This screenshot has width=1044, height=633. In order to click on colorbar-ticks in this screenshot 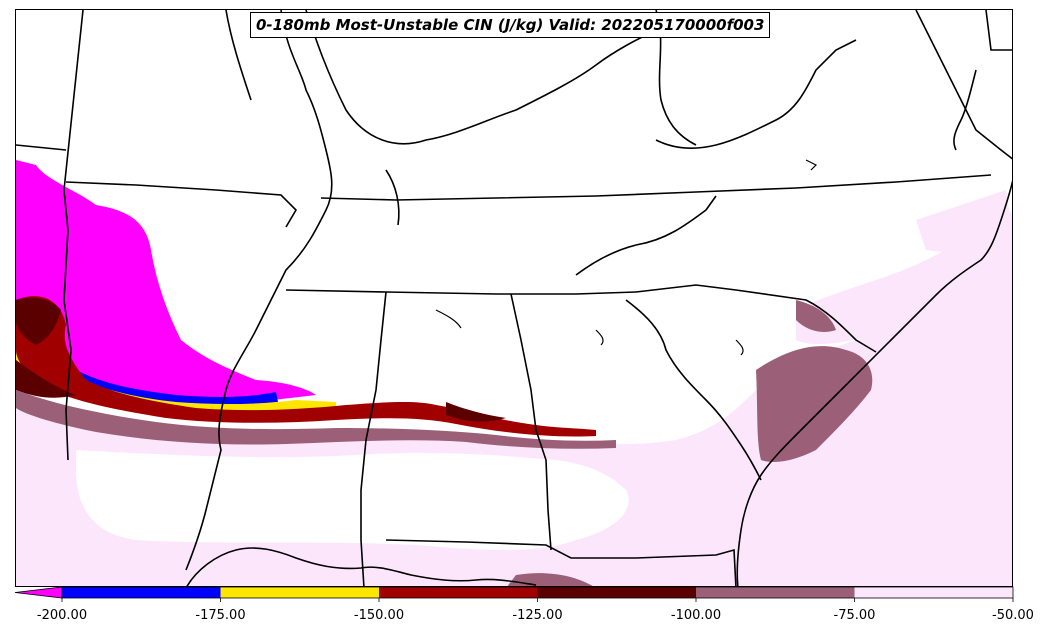, I will do `click(537, 600)`.